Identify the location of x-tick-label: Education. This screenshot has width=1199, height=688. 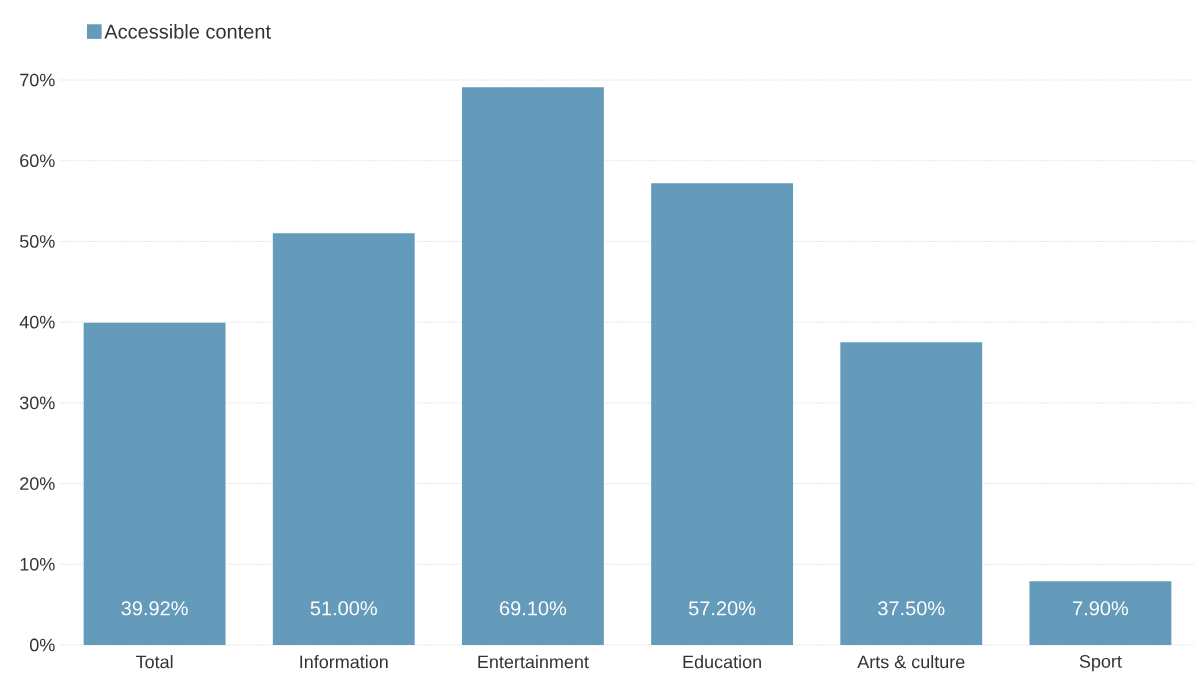
(722, 662).